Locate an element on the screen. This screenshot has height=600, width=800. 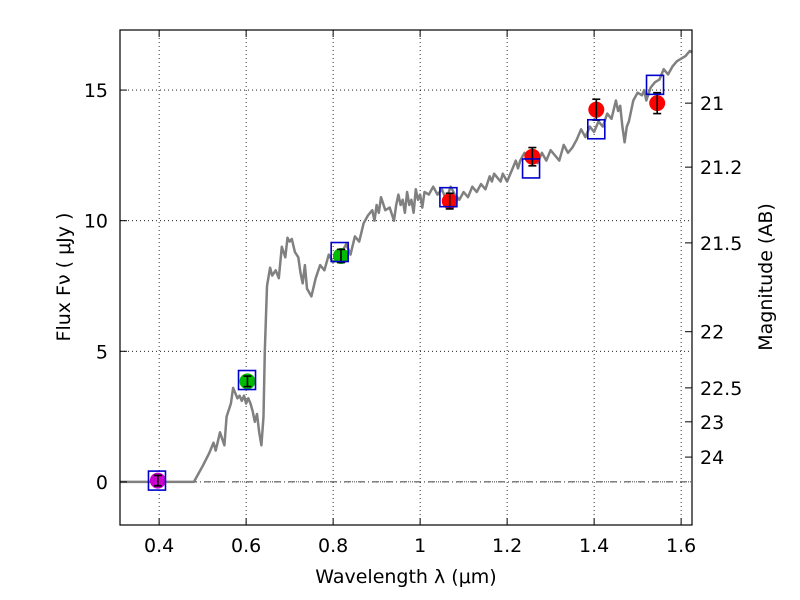
y-tick-label: 0 is located at coordinates (102, 483).